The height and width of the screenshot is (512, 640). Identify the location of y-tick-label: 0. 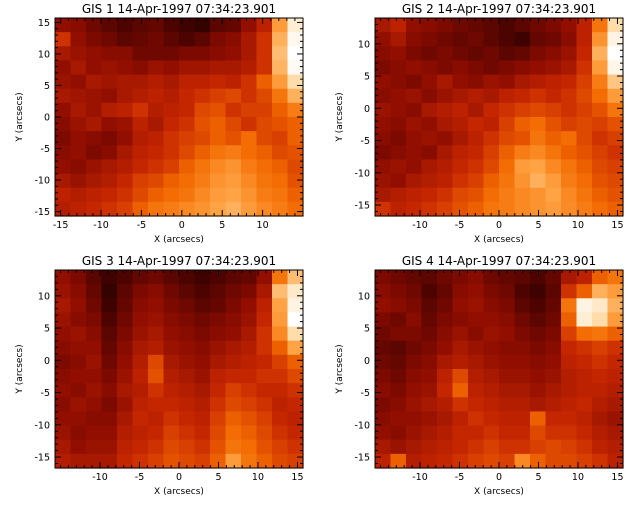
(47, 361).